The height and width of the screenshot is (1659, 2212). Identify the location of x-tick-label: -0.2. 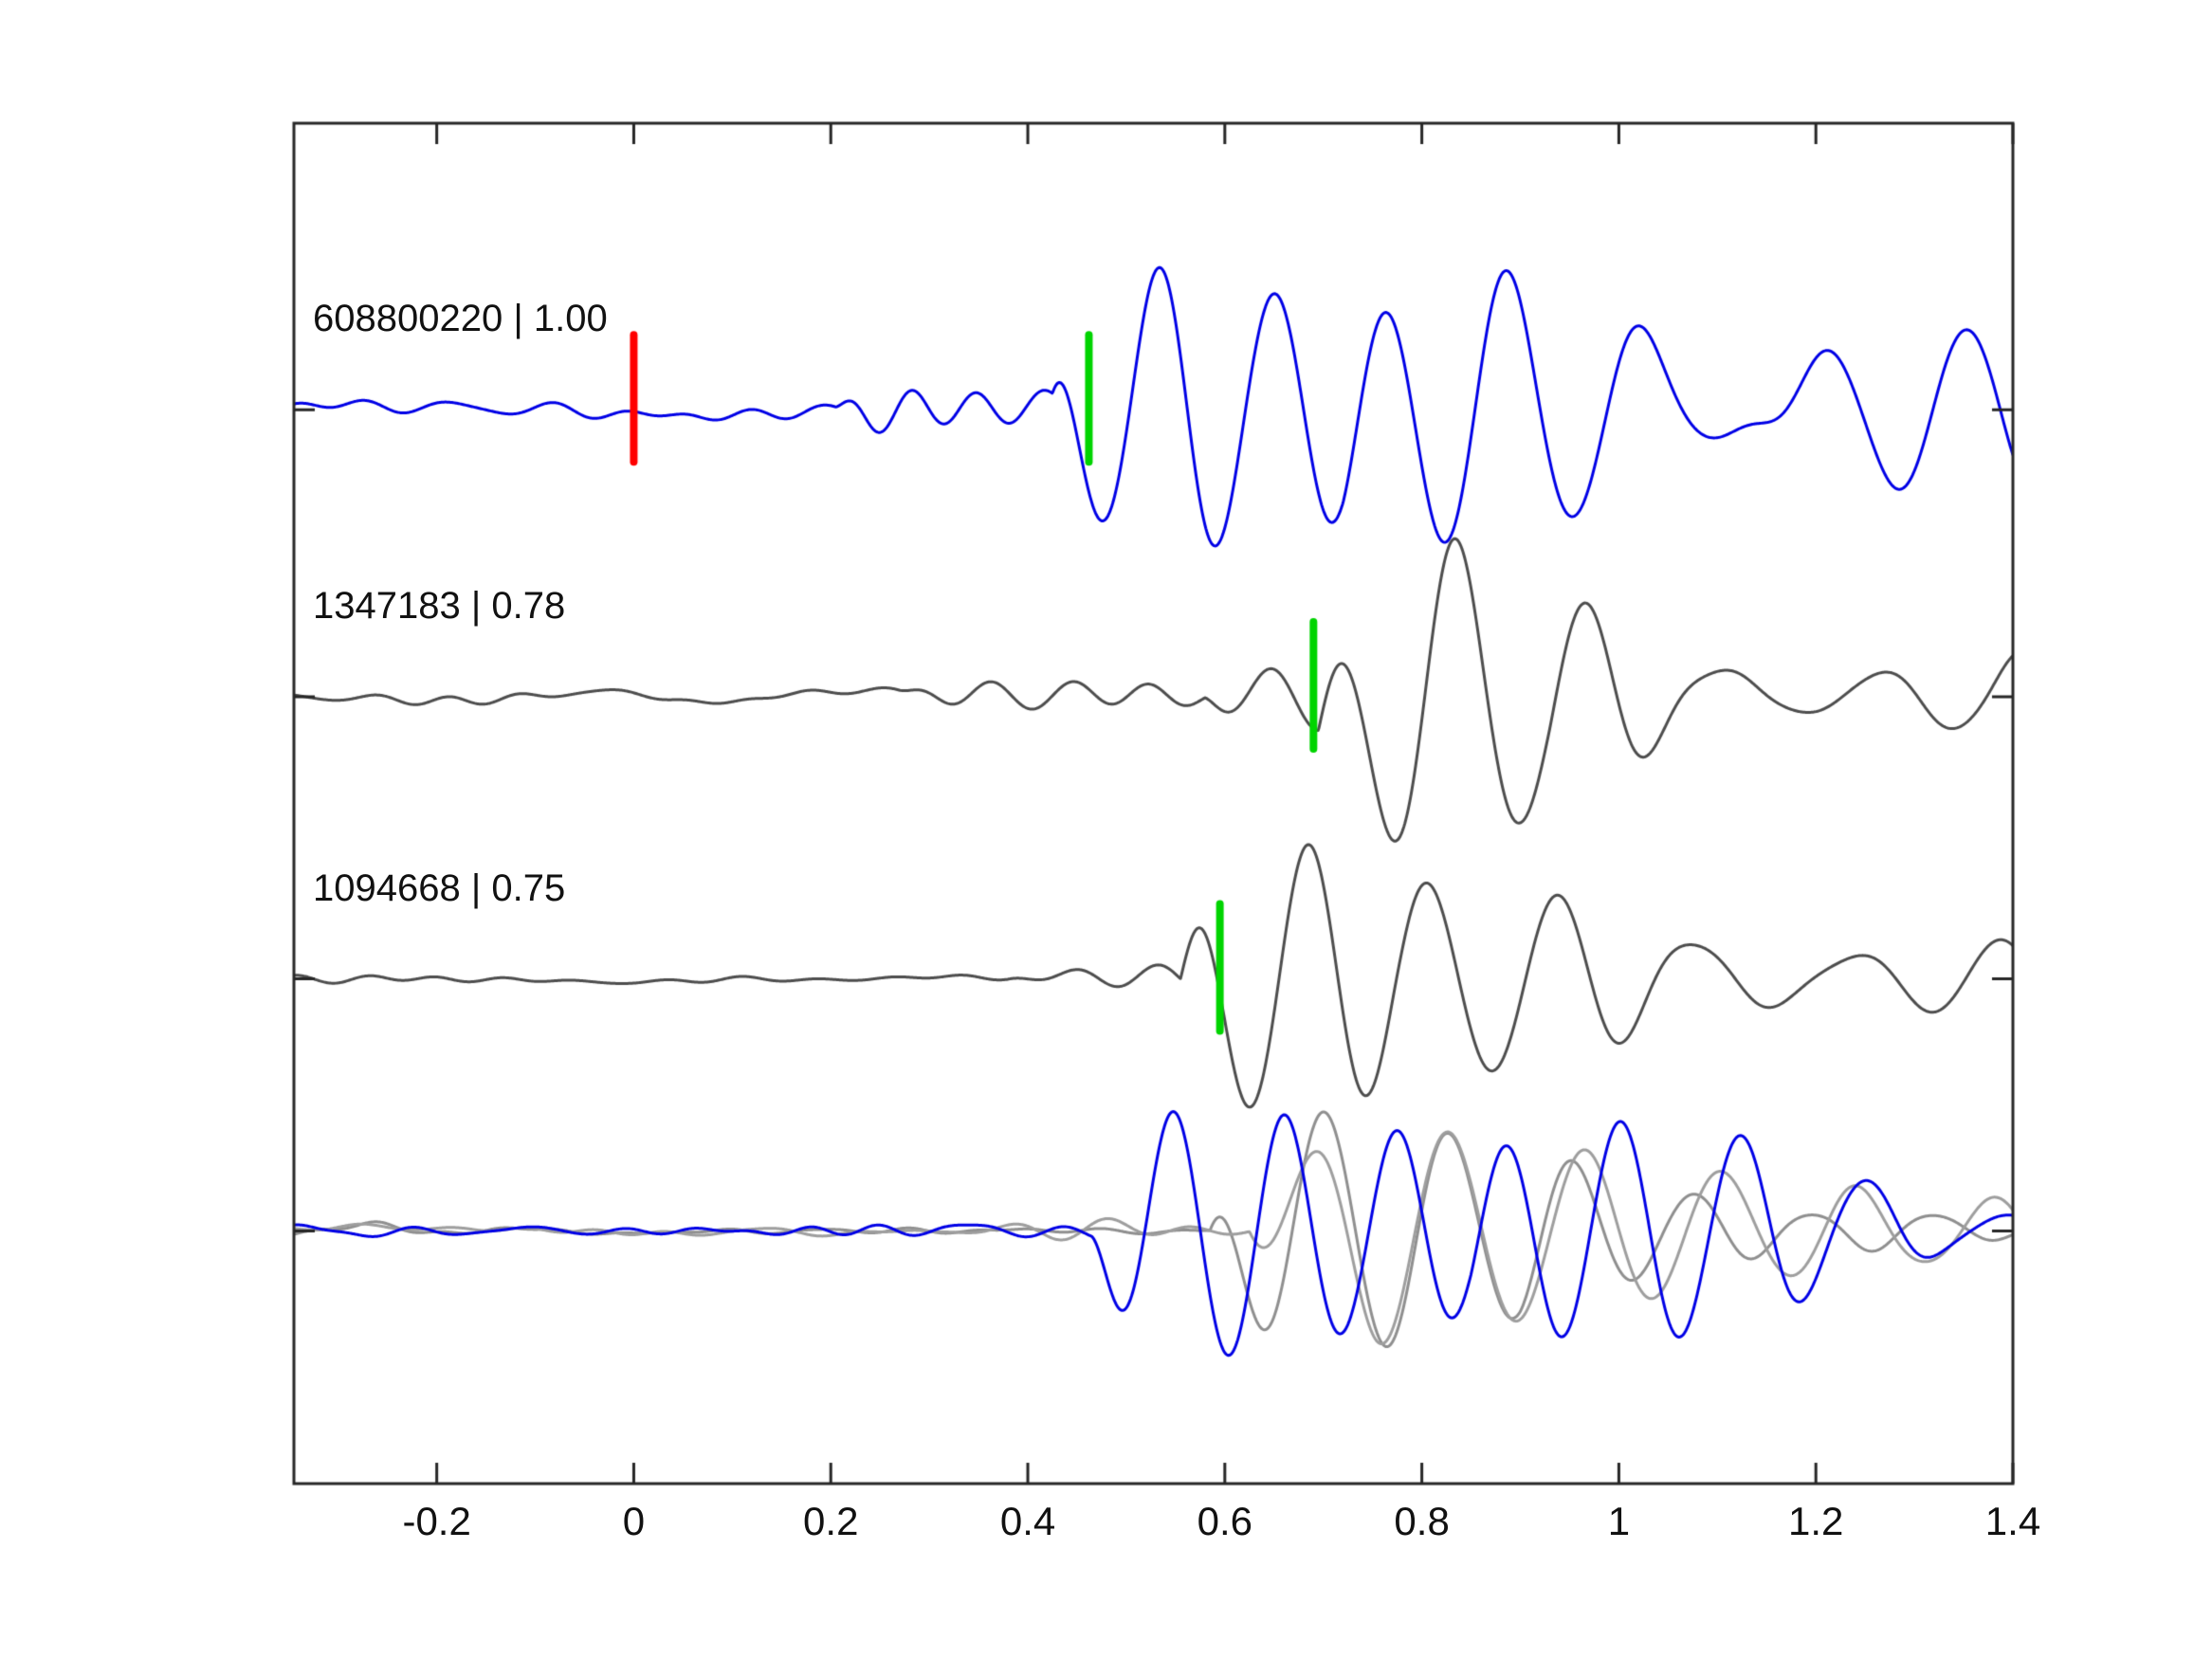
(436, 1521).